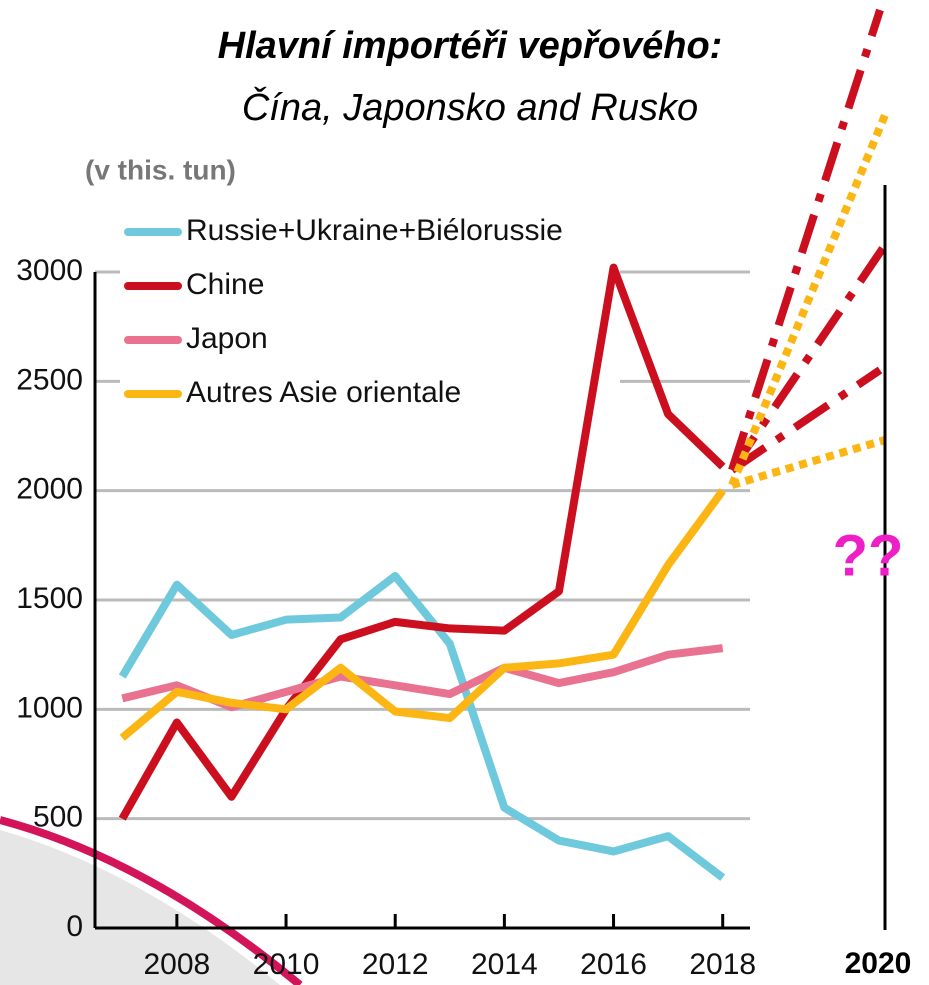  Describe the element at coordinates (49, 707) in the screenshot. I see `y-tick-label: 1000` at that location.